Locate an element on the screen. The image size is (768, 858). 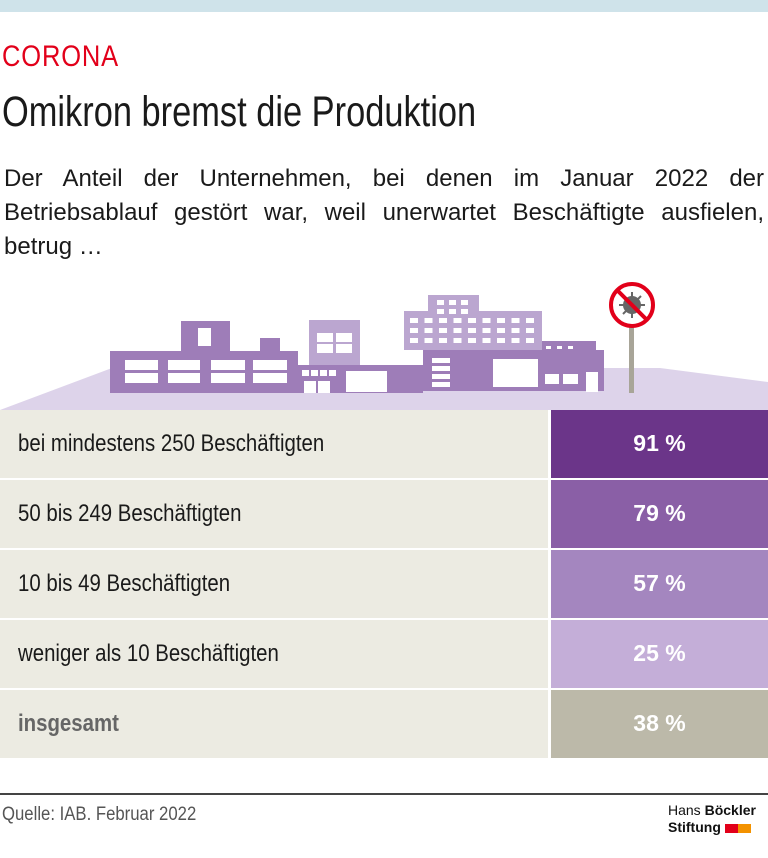
table-row: 10 bis 49 Beschäftigten 57 % is located at coordinates (384, 584).